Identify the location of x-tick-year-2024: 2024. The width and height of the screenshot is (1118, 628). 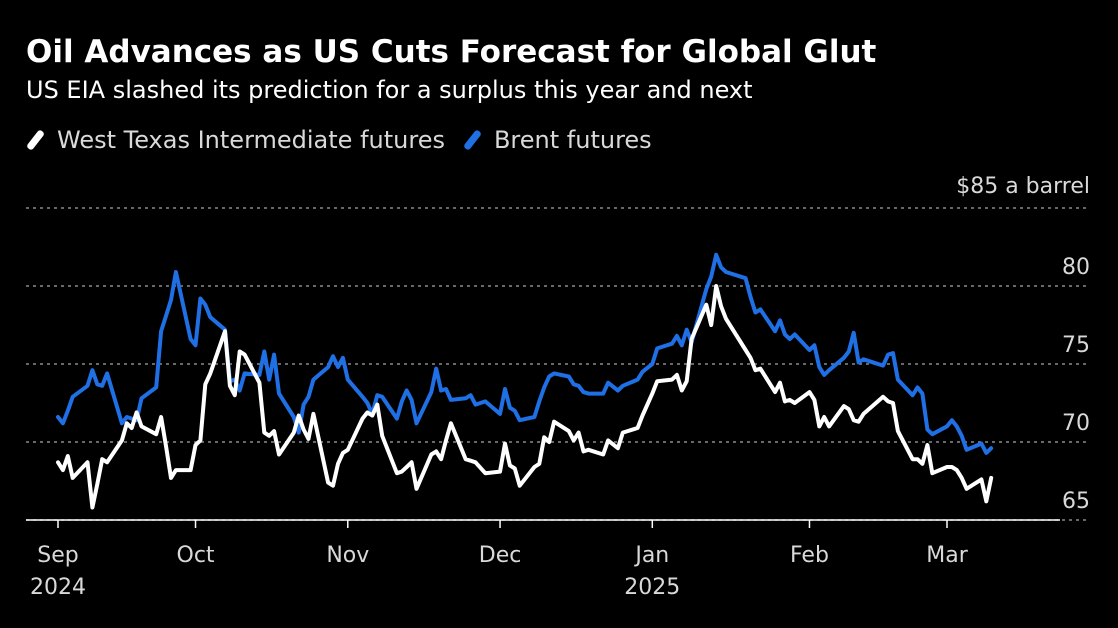
(58, 587).